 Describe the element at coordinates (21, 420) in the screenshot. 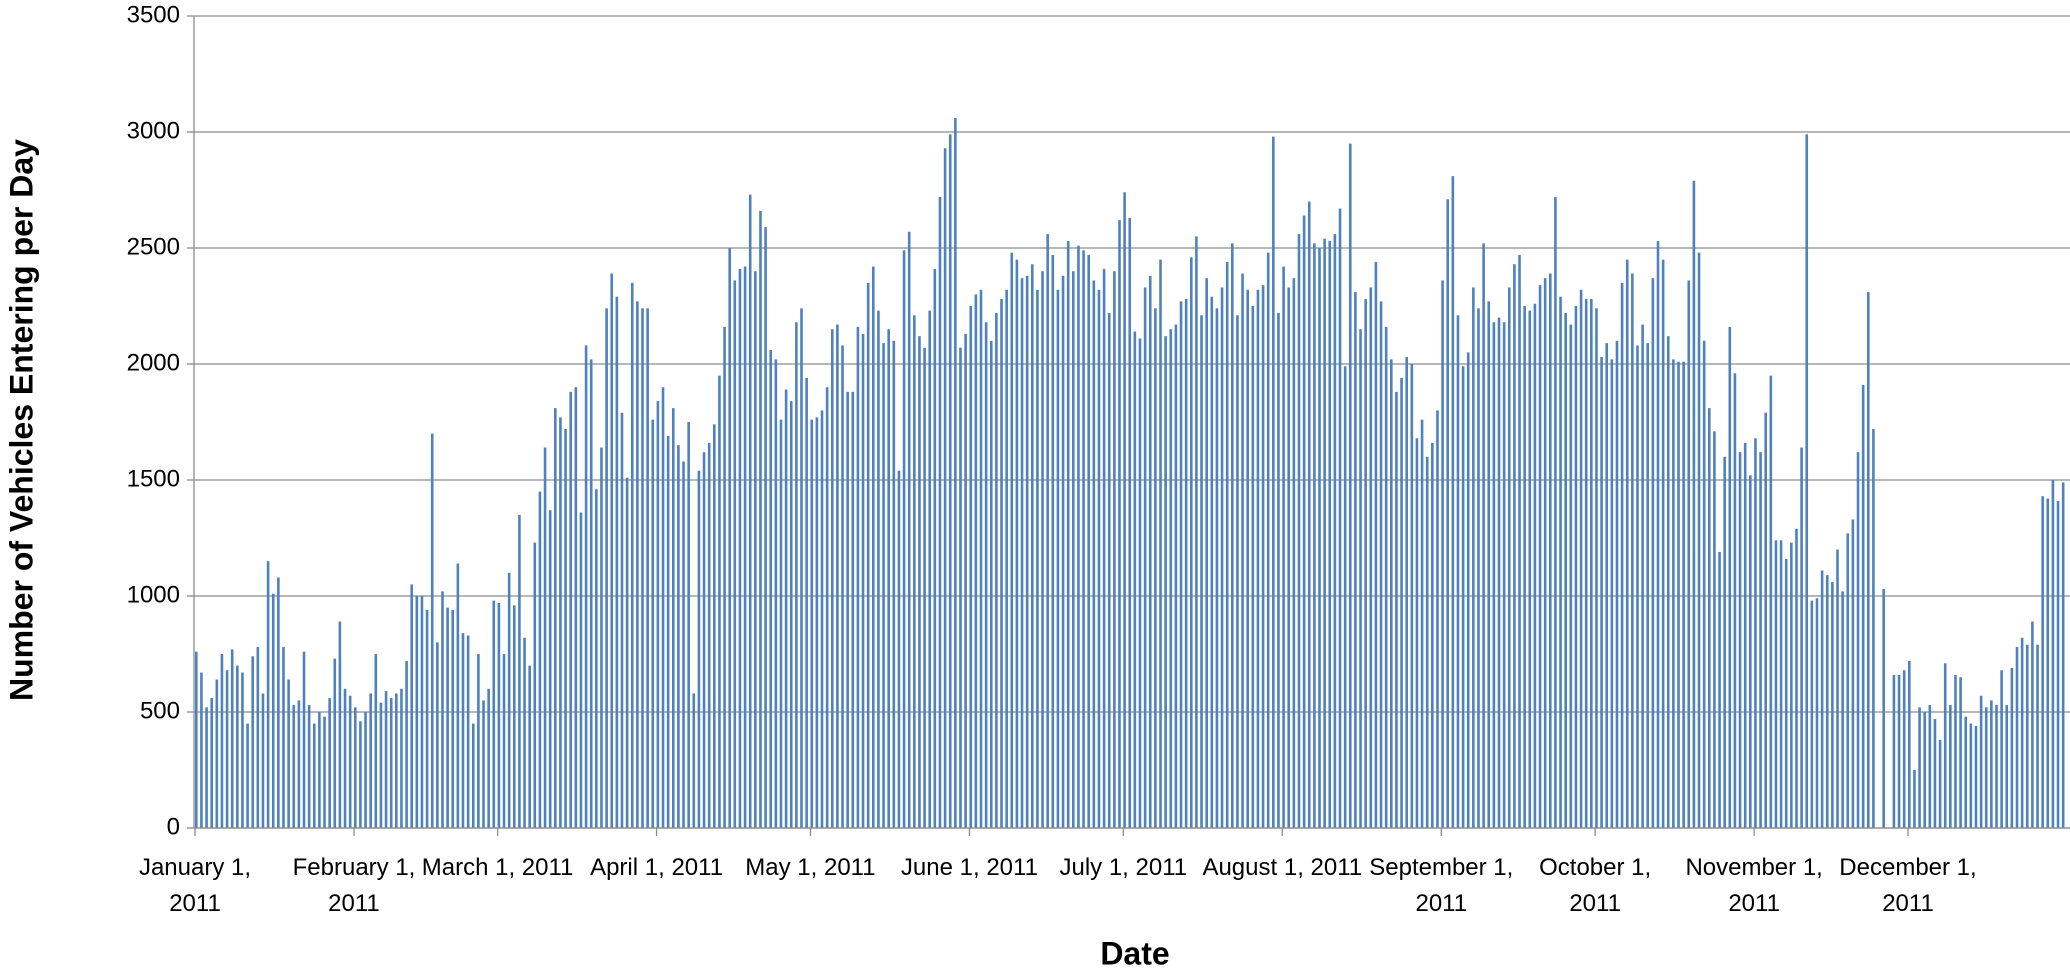

I see `y-axis-title: Number of Vehicles Entering per Day` at that location.